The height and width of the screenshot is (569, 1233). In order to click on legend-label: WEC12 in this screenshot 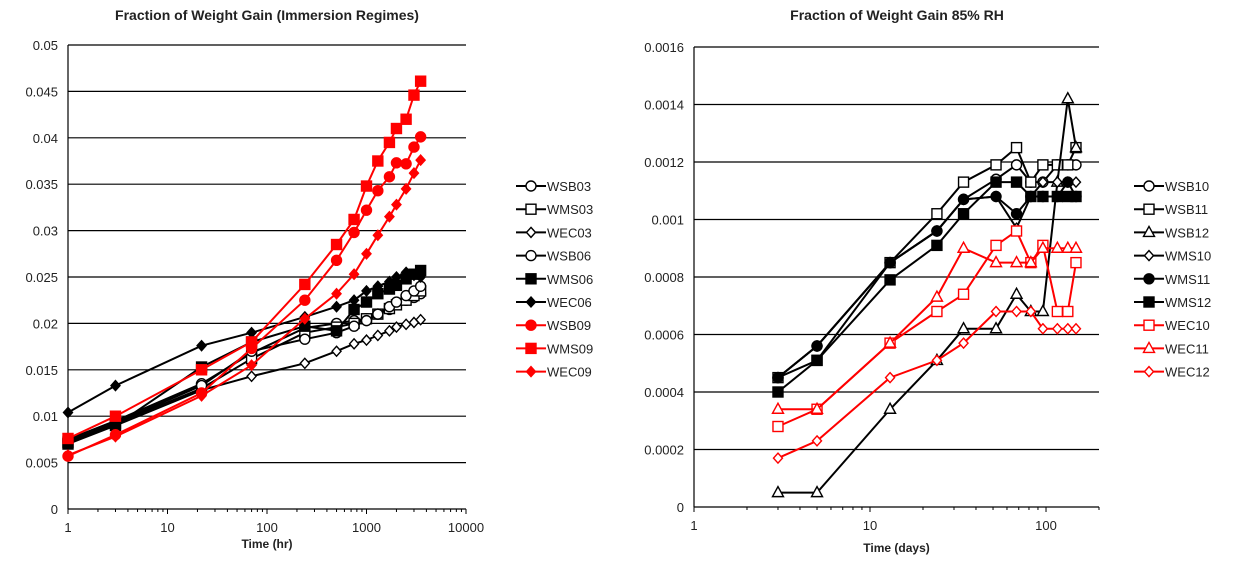, I will do `click(1187, 372)`.